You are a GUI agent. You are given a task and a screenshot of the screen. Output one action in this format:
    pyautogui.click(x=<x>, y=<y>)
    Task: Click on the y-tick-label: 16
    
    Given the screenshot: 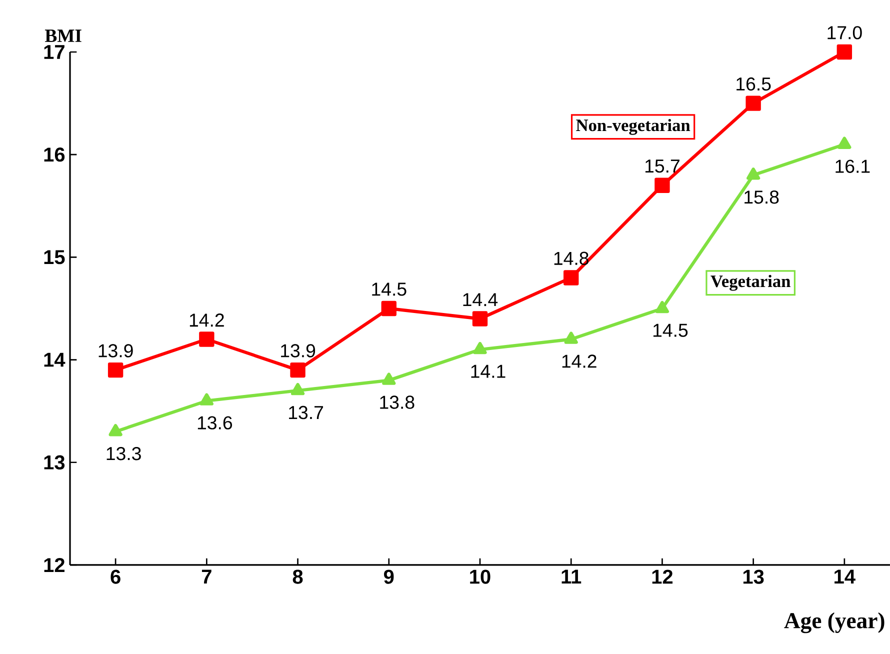 What is the action you would take?
    pyautogui.click(x=54, y=155)
    